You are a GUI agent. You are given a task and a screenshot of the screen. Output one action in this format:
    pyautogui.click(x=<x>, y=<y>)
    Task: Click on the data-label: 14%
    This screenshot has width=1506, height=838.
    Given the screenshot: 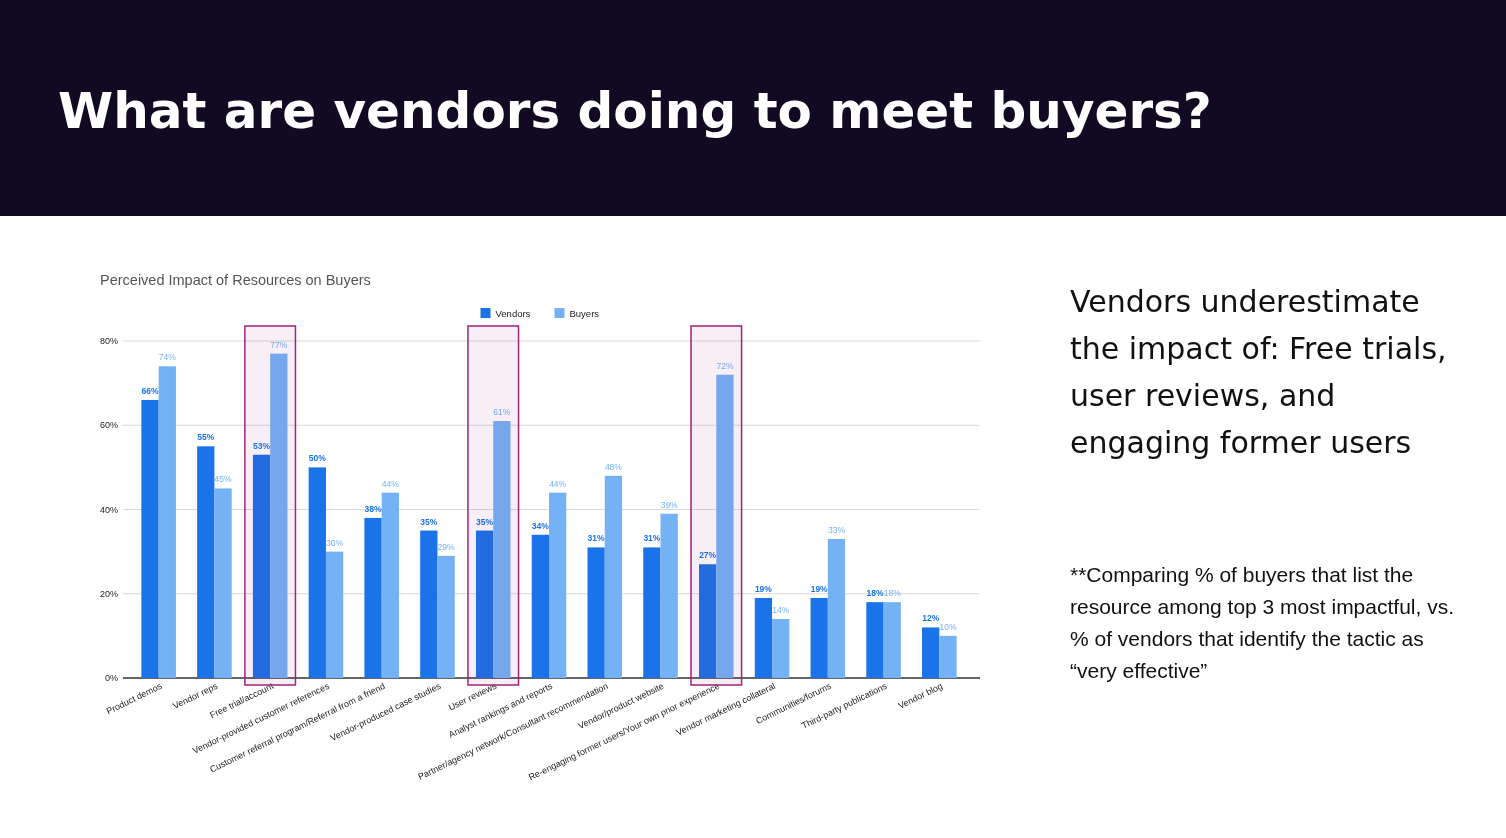 What is the action you would take?
    pyautogui.click(x=781, y=610)
    